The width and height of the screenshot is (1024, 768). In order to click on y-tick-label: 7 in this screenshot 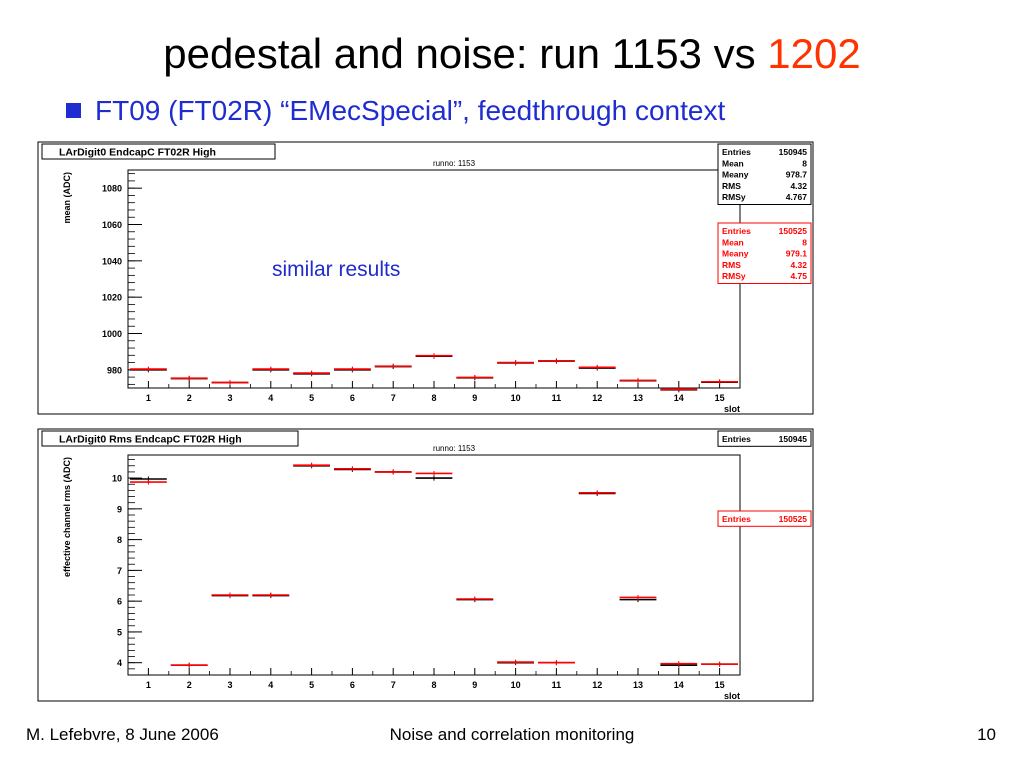, I will do `click(119, 571)`.